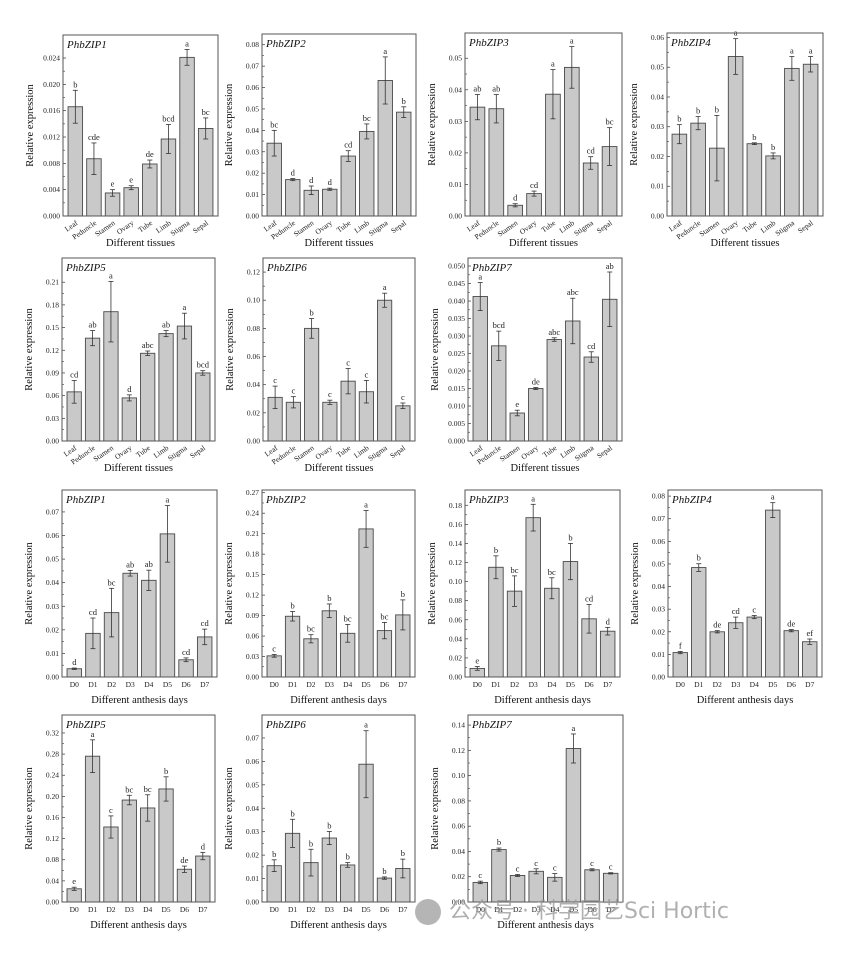 The image size is (865, 953). I want to click on significance-letter: bc, so click(610, 122).